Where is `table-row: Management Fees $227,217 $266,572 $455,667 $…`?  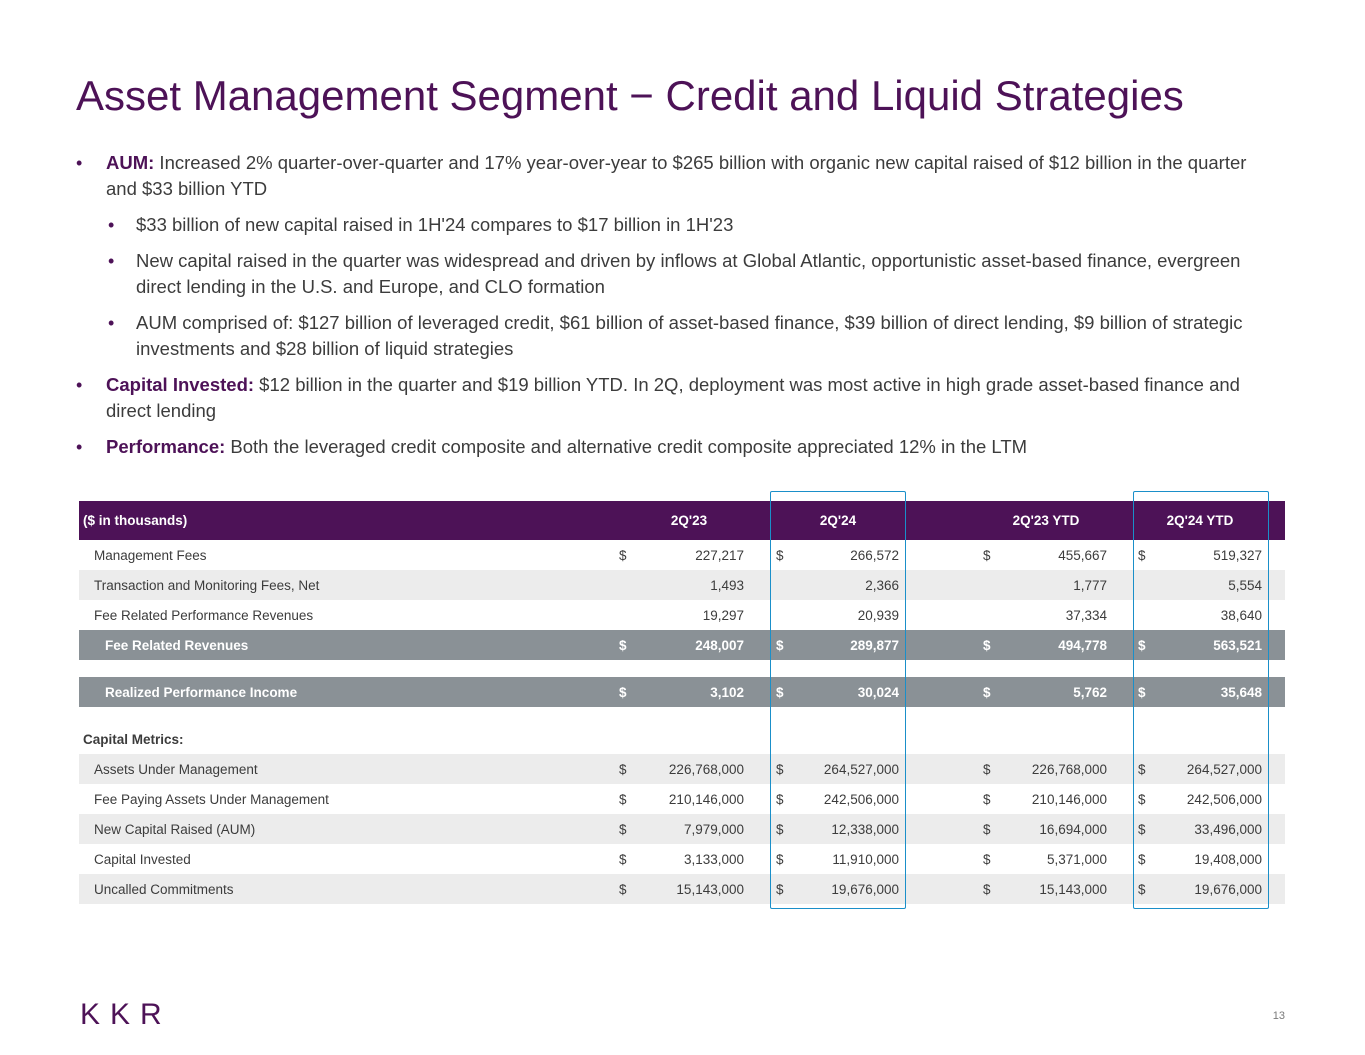 table-row: Management Fees $227,217 $266,572 $455,667 $… is located at coordinates (682, 555).